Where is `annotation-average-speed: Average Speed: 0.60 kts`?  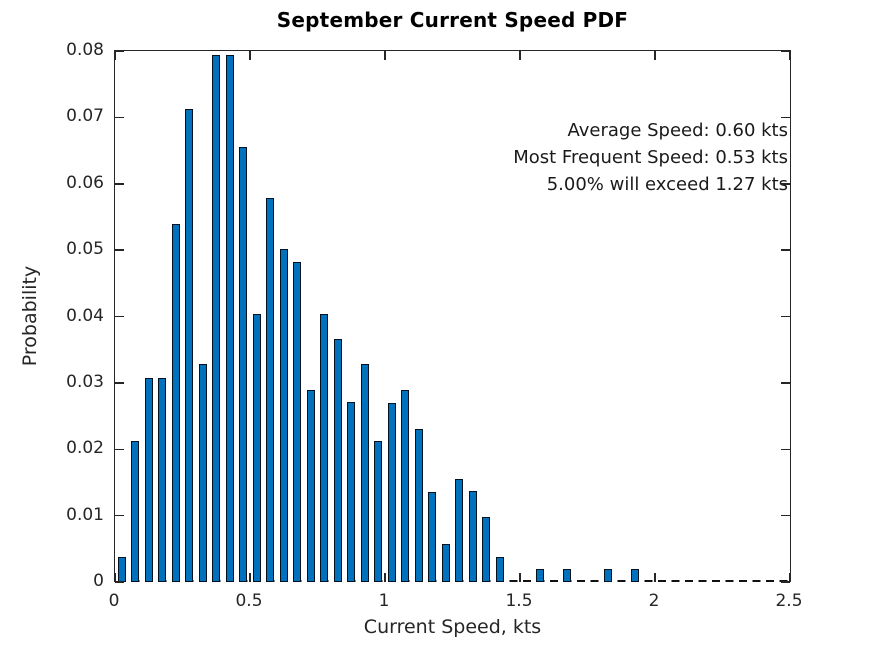 annotation-average-speed: Average Speed: 0.60 kts is located at coordinates (677, 130).